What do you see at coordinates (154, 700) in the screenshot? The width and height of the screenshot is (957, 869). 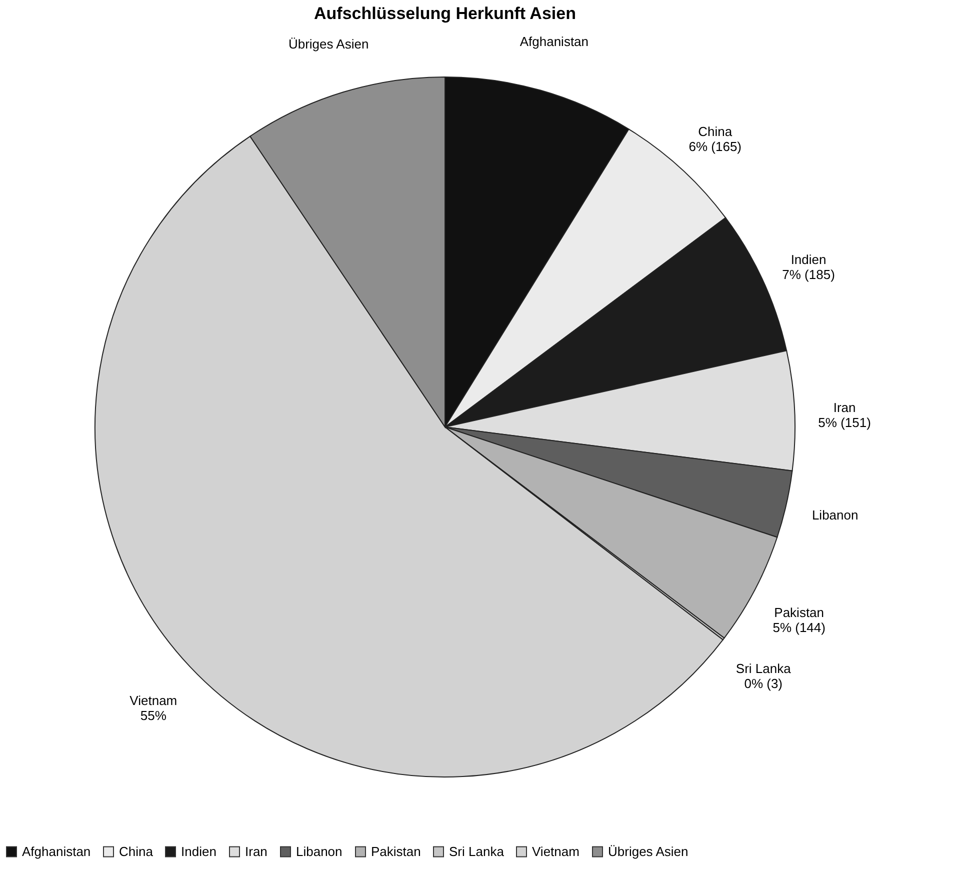 I see `slice-label: Vietnam` at bounding box center [154, 700].